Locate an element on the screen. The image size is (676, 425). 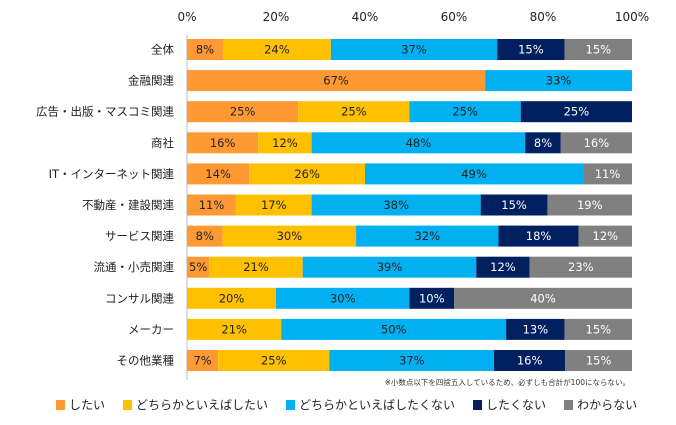
legend-label: したくない is located at coordinates (516, 405).